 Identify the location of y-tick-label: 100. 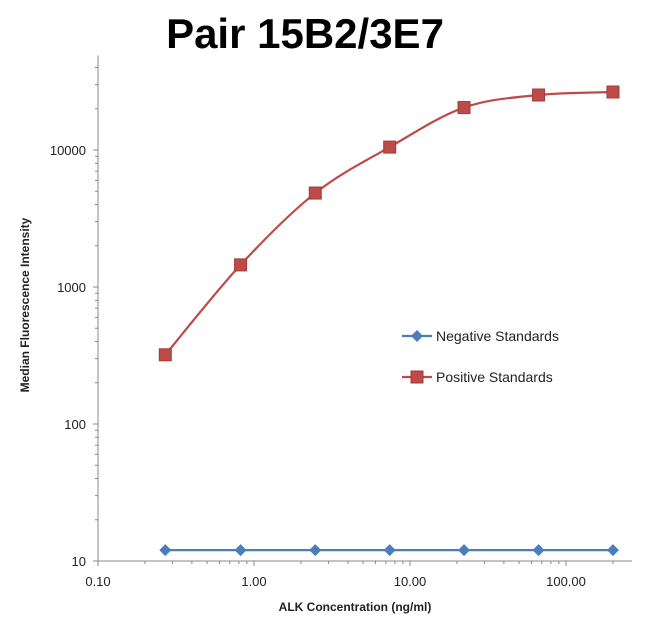
(75, 424).